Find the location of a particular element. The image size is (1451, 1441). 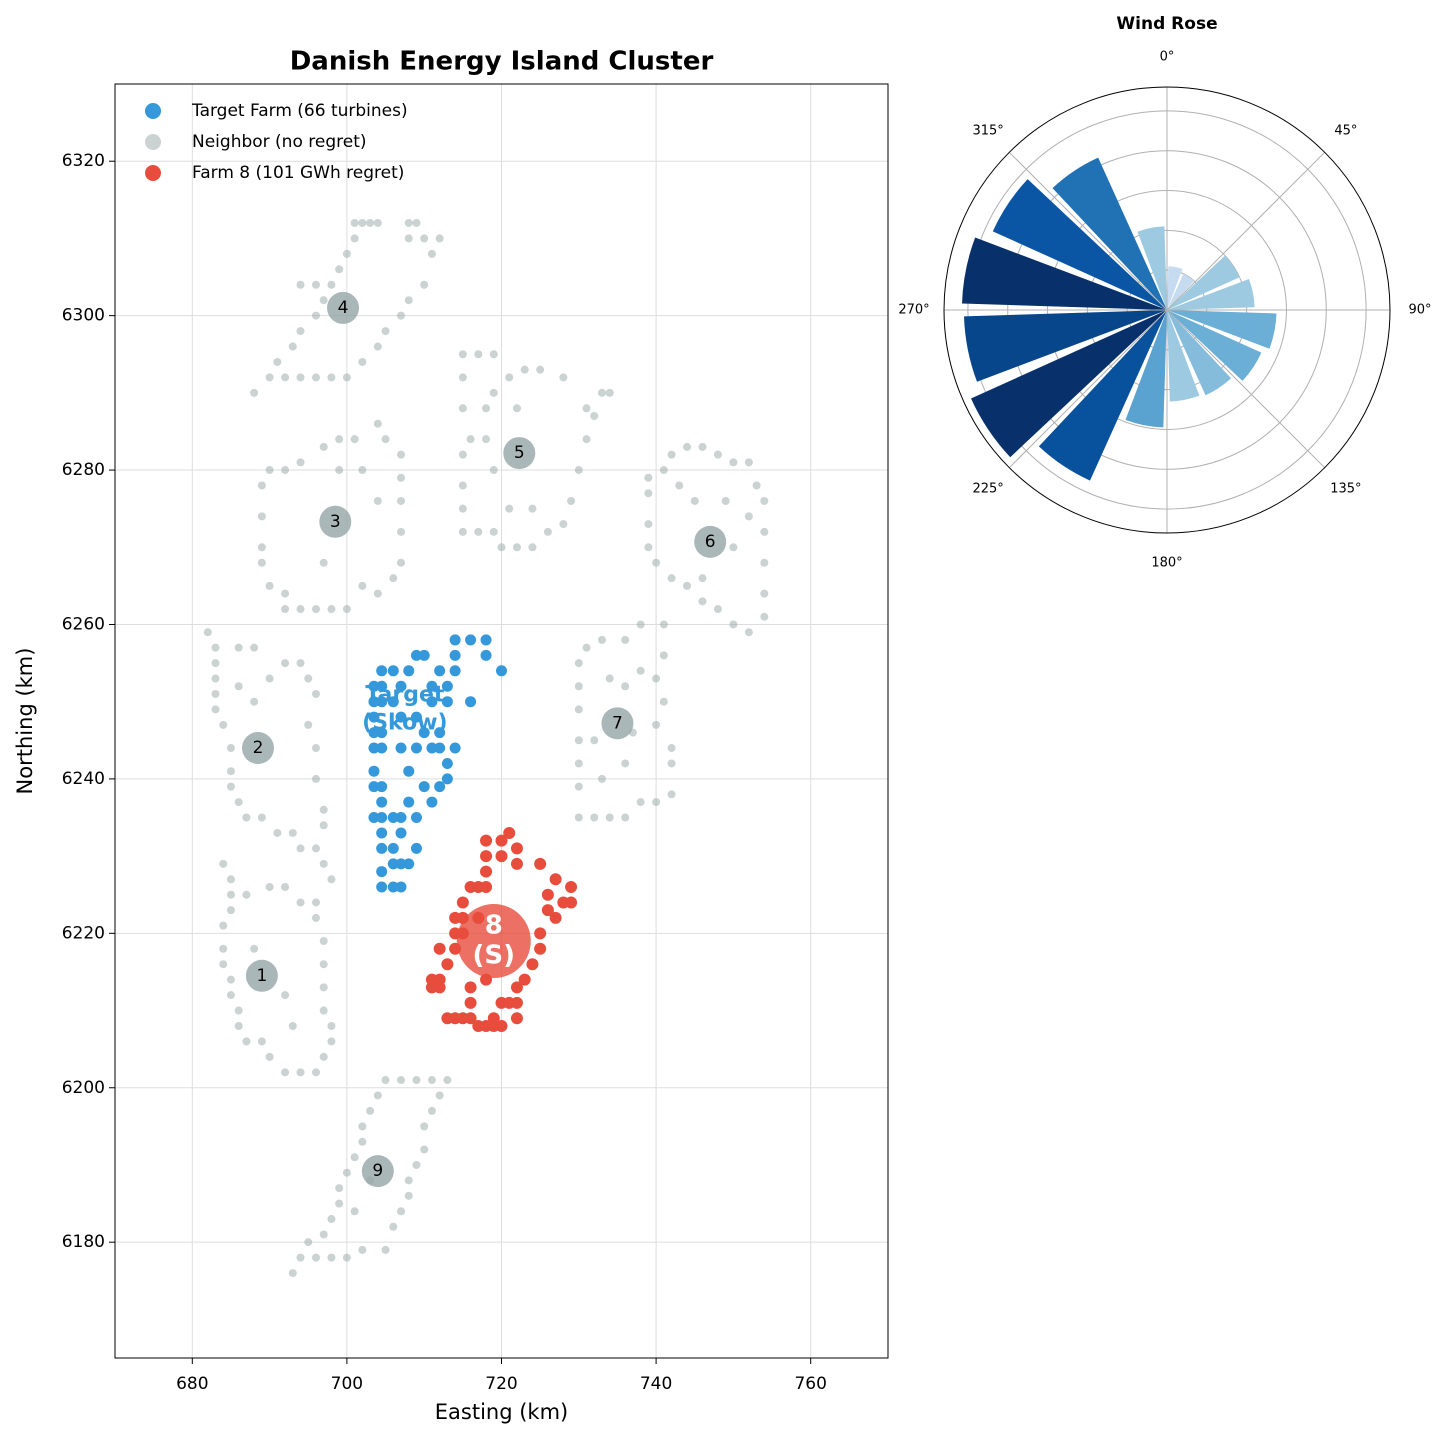

theta-tick-label: 0° is located at coordinates (1167, 57).